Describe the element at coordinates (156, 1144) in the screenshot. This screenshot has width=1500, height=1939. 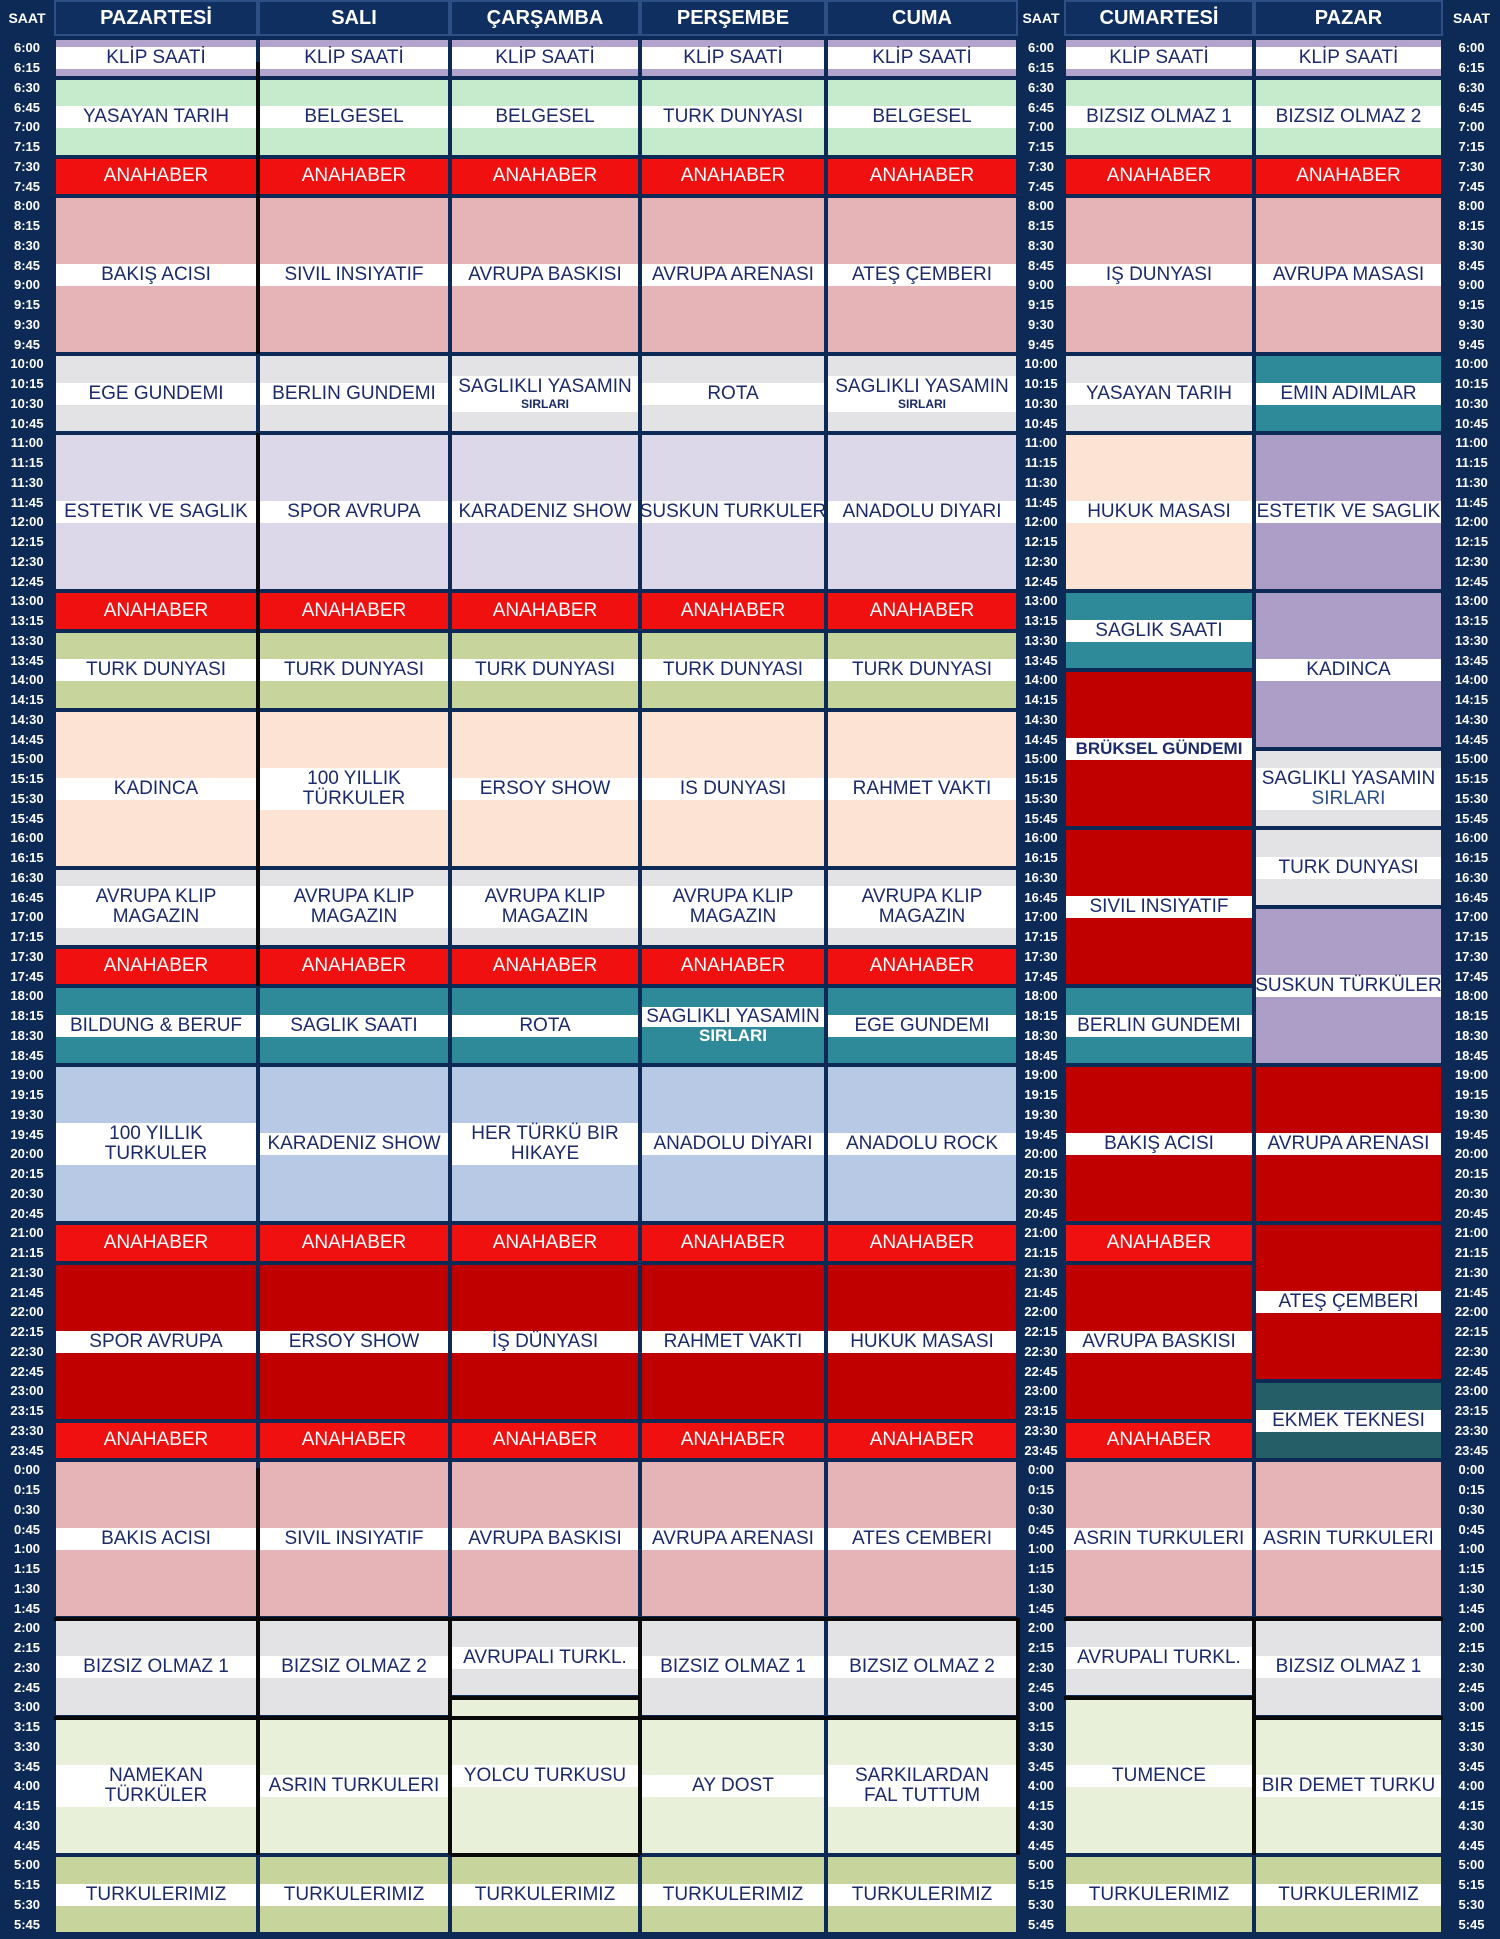
I see `program-cell: 100 YILLIK TURKULER` at that location.